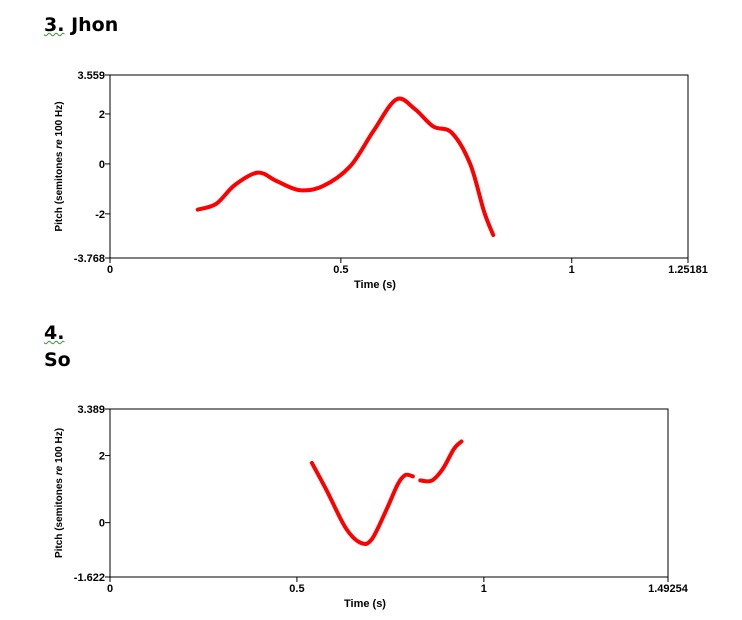 The height and width of the screenshot is (620, 742). What do you see at coordinates (95, 25) in the screenshot?
I see `chart-1-heading-word: Jhon` at bounding box center [95, 25].